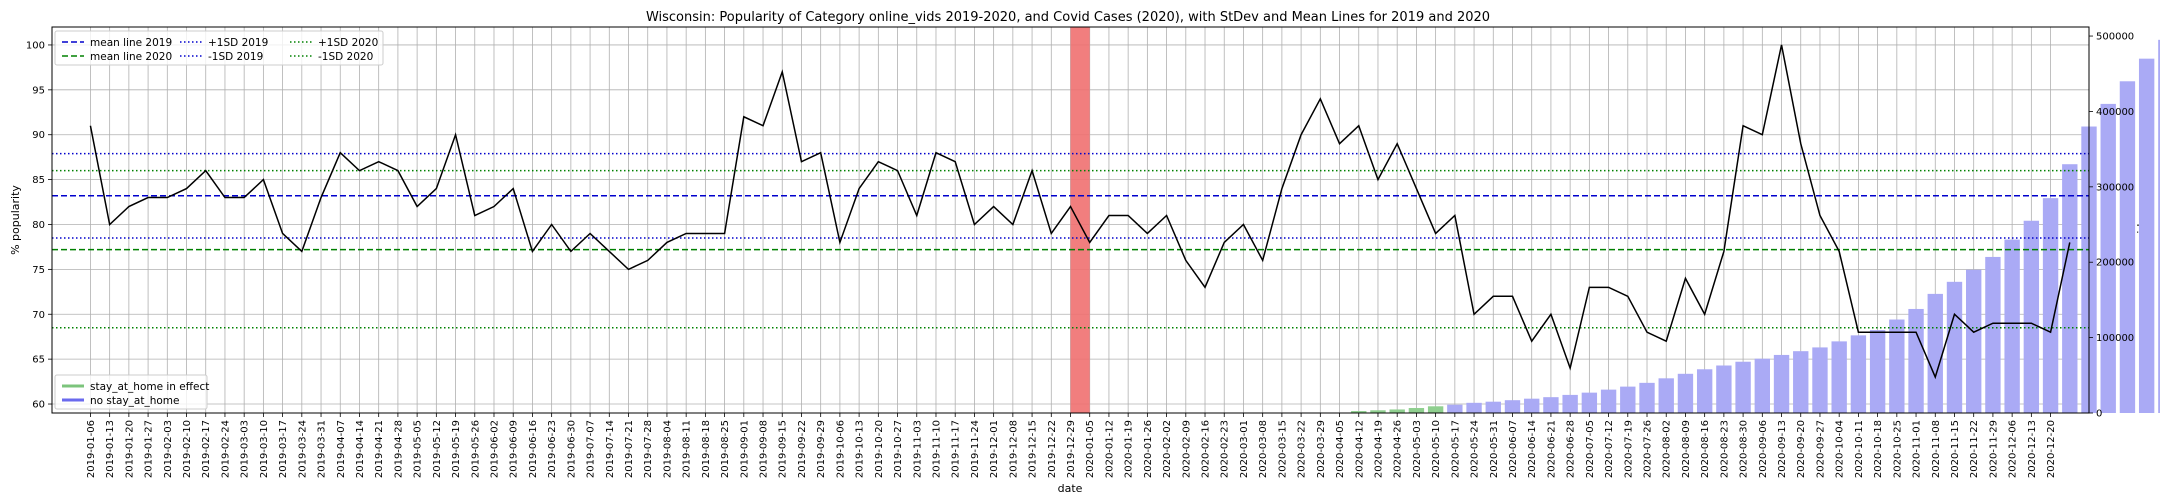 Image resolution: width=2160 pixels, height=504 pixels. I want to click on x-tick-label: 2019-10-13, so click(860, 449).